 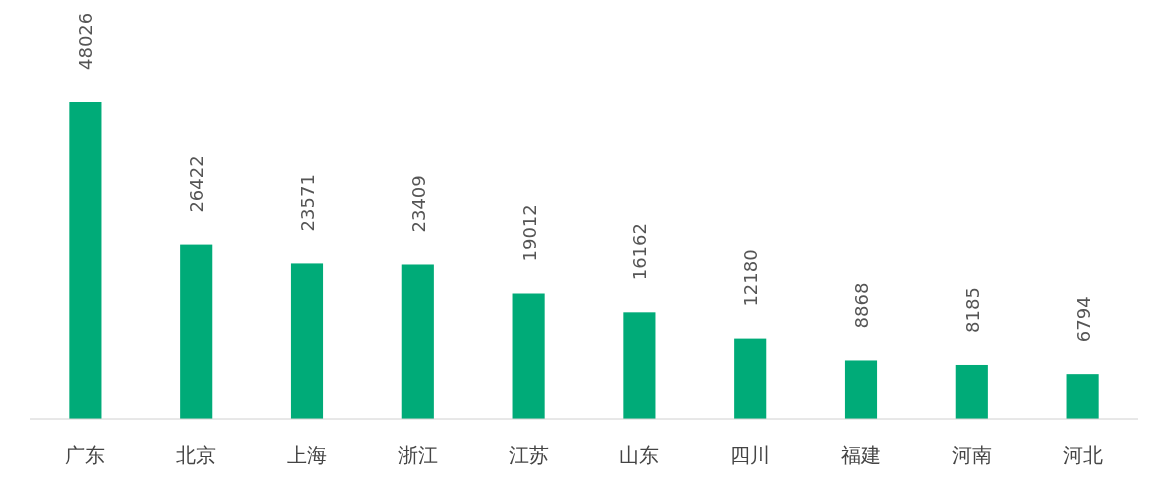 I want to click on x-tick-label: 北京, so click(x=196, y=455).